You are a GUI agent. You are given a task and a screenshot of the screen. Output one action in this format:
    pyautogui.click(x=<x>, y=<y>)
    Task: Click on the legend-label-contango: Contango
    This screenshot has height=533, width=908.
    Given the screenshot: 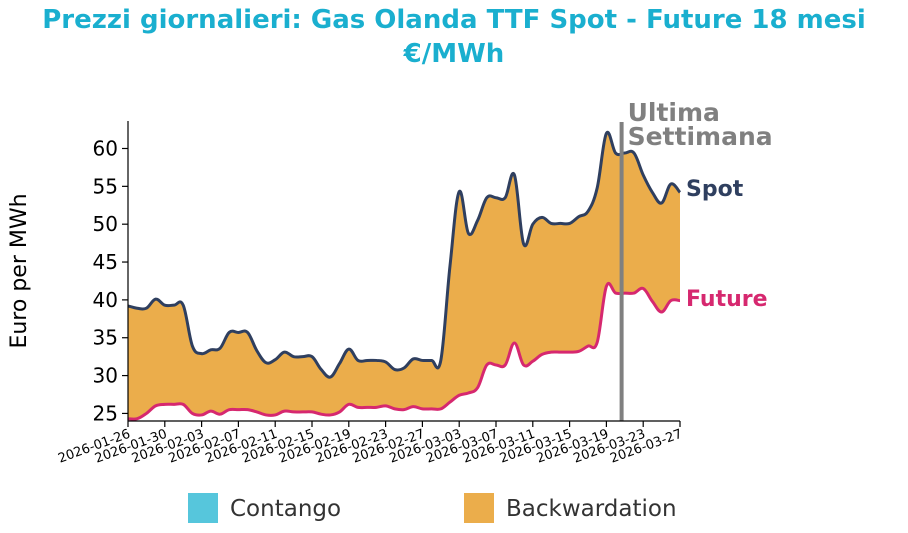 What is the action you would take?
    pyautogui.click(x=285, y=509)
    